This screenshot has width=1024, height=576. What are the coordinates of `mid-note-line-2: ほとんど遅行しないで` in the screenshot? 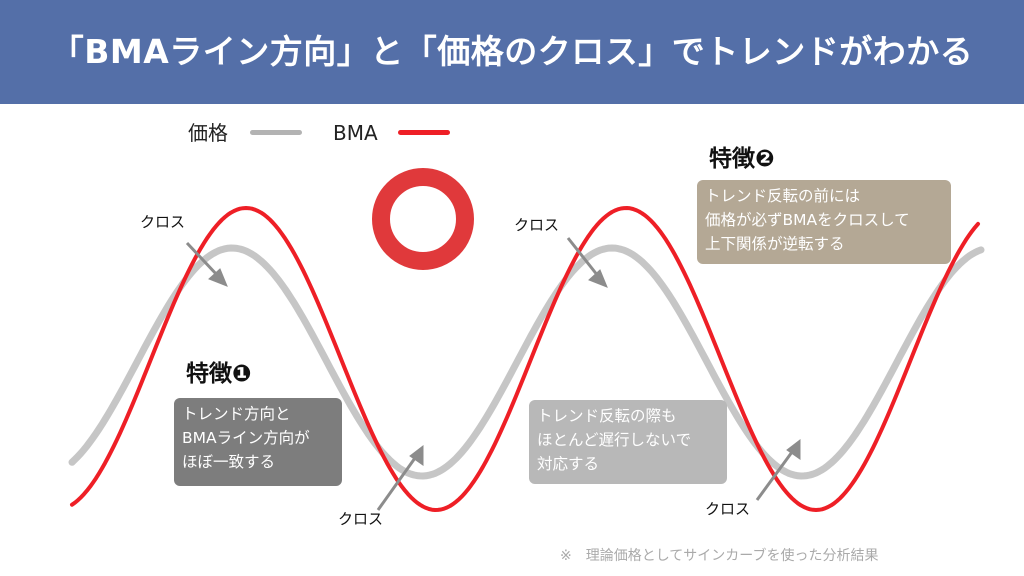 It's located at (614, 440).